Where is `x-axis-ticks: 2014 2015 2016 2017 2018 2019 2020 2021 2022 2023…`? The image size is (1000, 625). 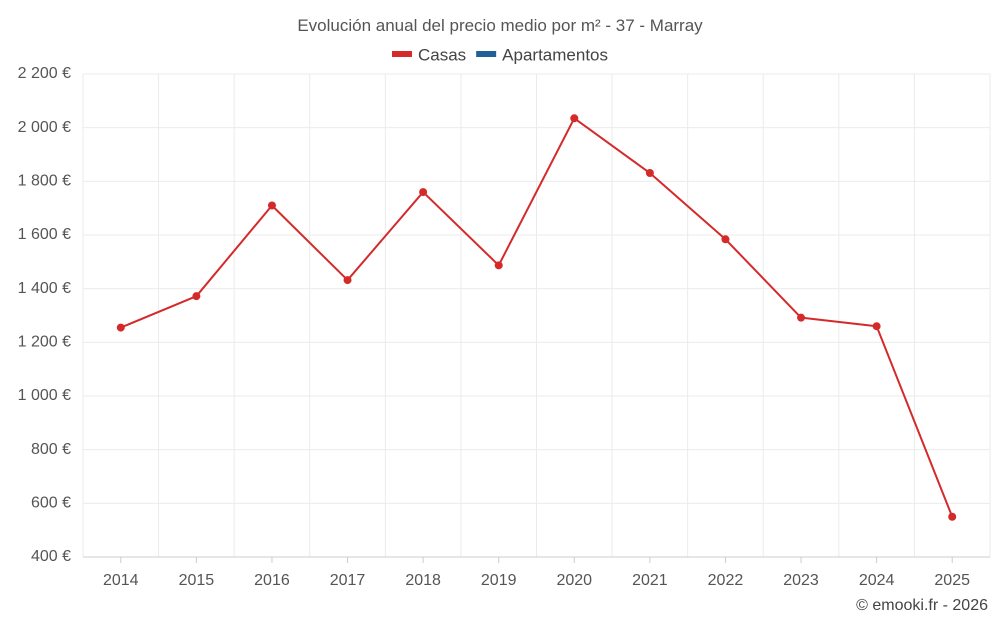
x-axis-ticks: 2014 2015 2016 2017 2018 2019 2020 2021 2022 2023… is located at coordinates (536, 573).